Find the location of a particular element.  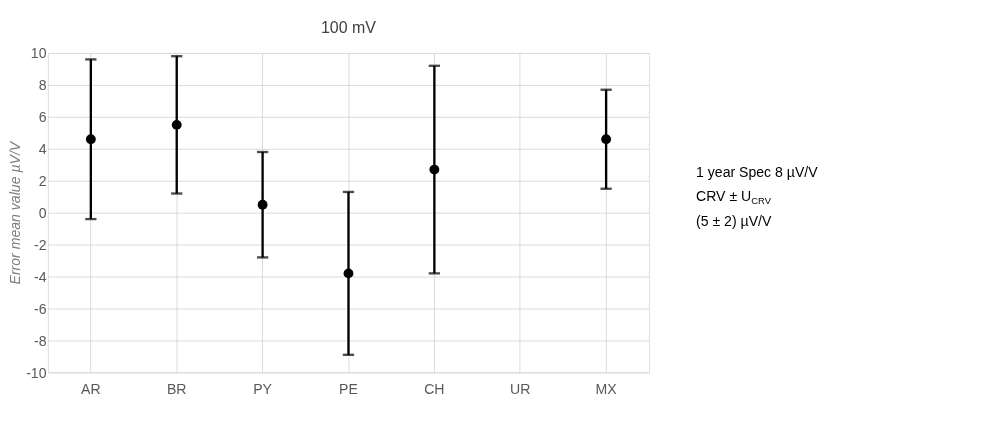

y-tick-label: -4 is located at coordinates (40, 276).